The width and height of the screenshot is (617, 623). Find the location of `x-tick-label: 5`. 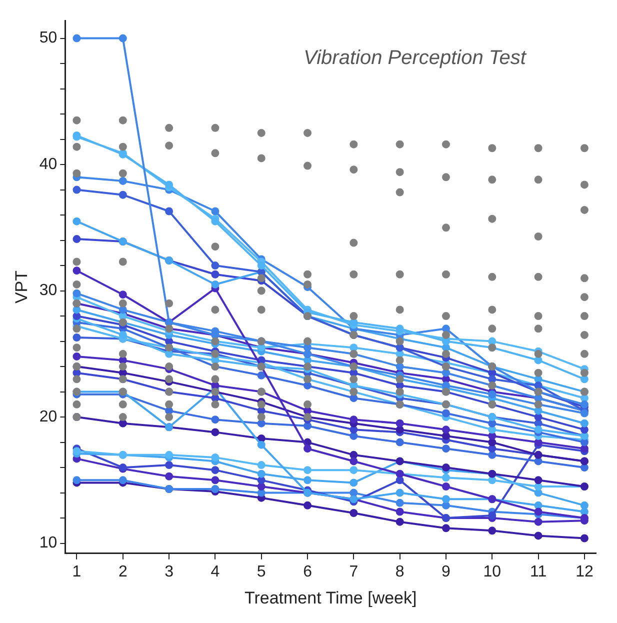

x-tick-label: 5 is located at coordinates (261, 571).